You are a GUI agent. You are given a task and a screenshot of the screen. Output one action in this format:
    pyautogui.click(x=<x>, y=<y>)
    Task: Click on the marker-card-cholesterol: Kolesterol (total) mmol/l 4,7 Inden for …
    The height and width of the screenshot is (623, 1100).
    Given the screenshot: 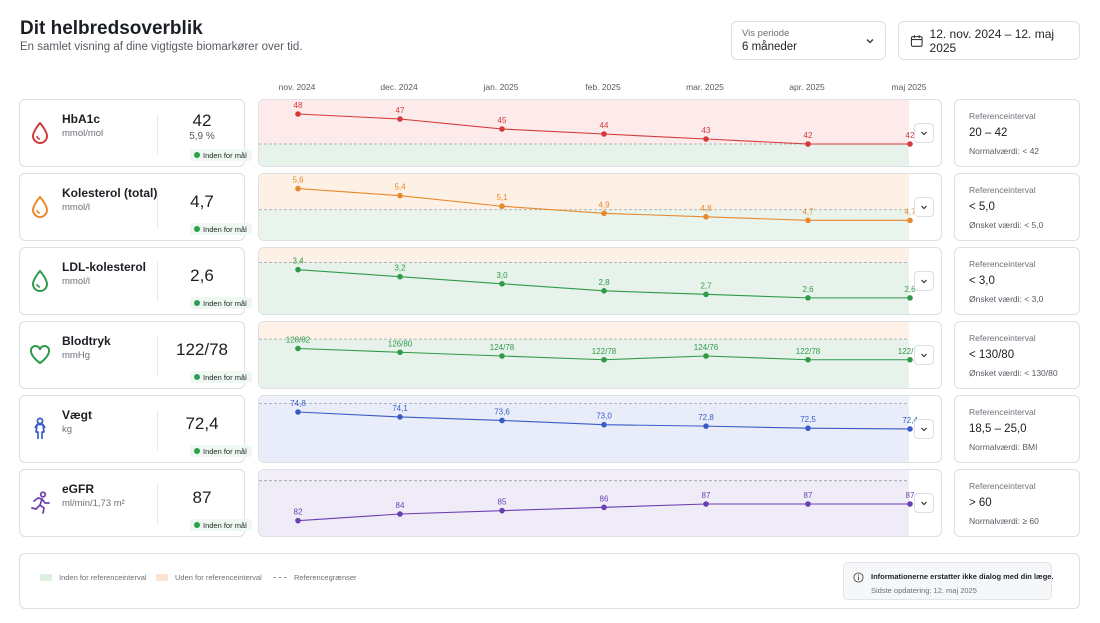 What is the action you would take?
    pyautogui.click(x=135, y=207)
    